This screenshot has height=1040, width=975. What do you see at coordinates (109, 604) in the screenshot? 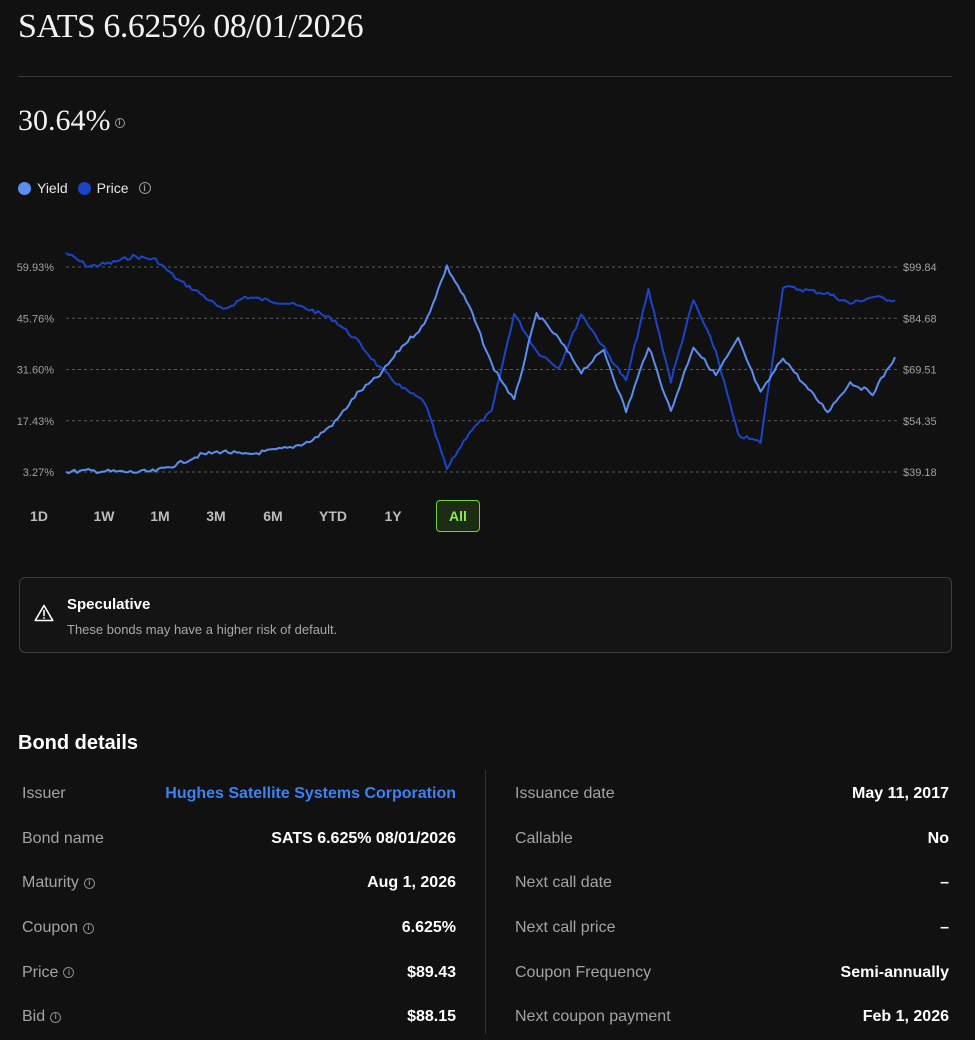
I see `warning-title: Speculative` at bounding box center [109, 604].